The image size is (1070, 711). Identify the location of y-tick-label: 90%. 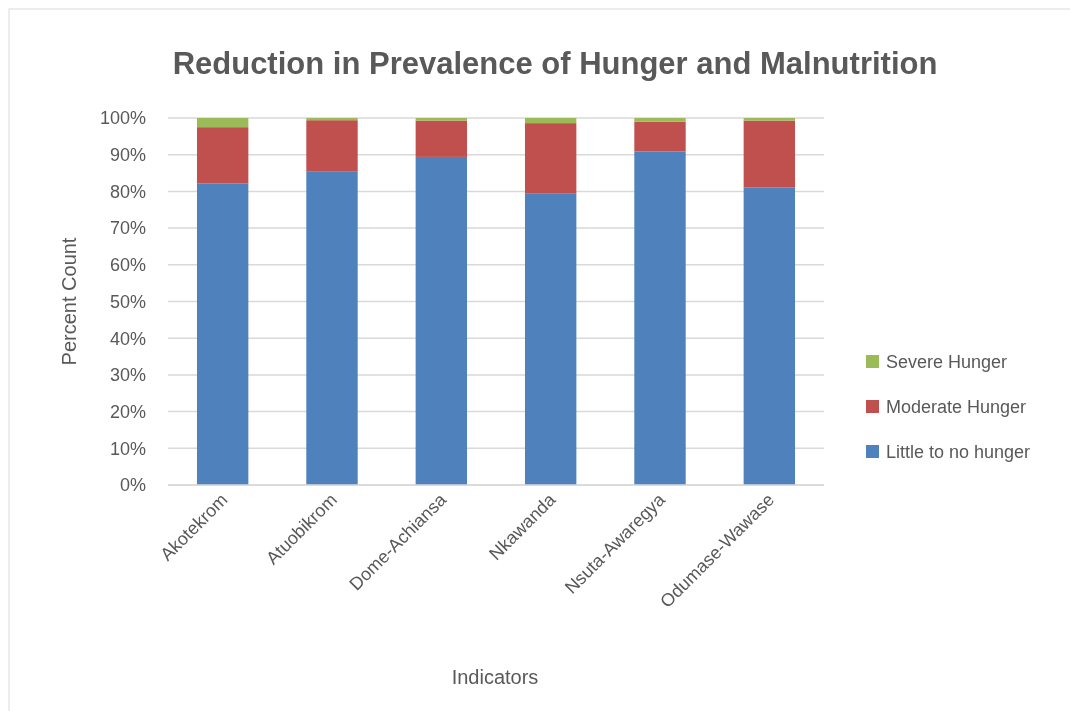
(127, 155).